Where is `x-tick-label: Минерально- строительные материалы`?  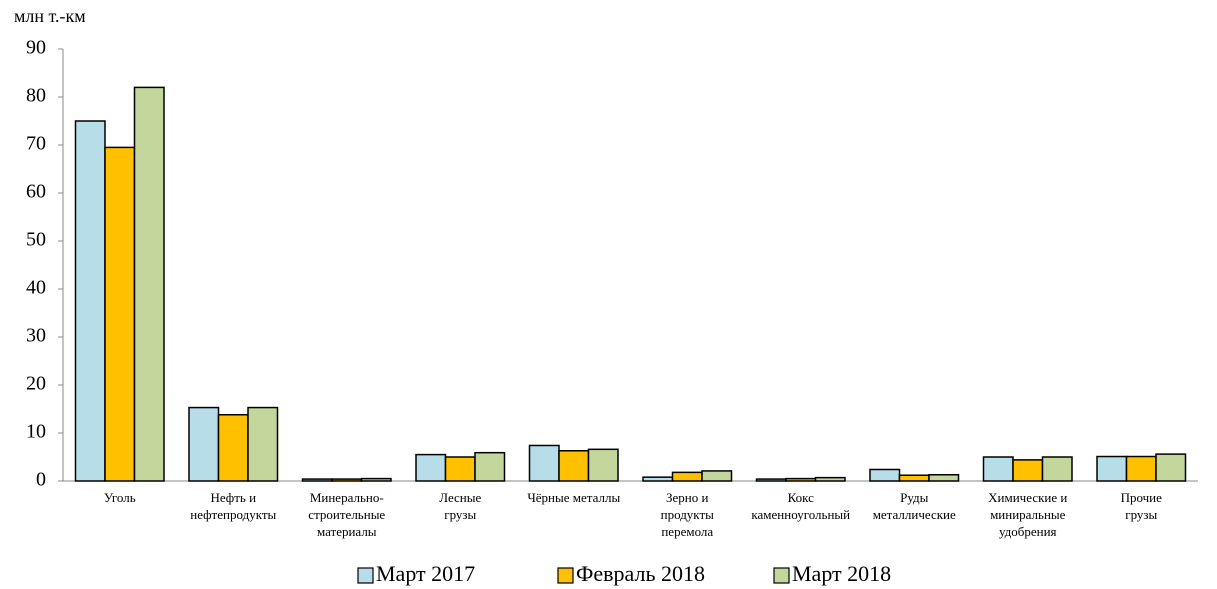
x-tick-label: Минерально- строительные материалы is located at coordinates (347, 514).